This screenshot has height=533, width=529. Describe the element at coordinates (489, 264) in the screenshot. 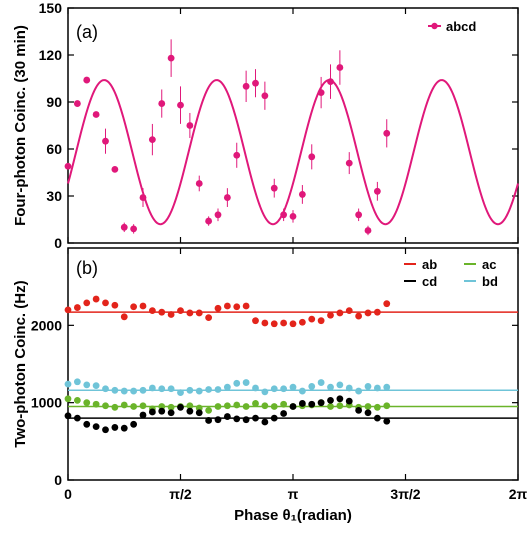

I see `legend-label-ac: ac` at that location.